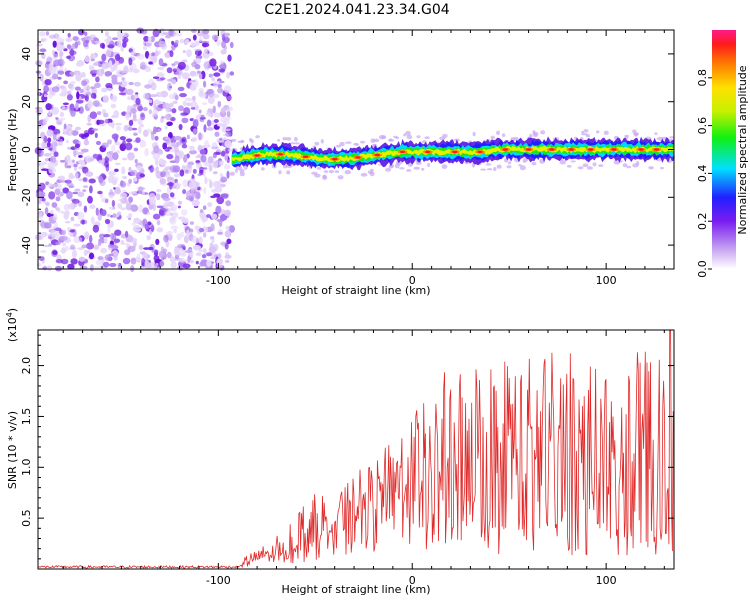 This screenshot has width=750, height=600. I want to click on heatmap-y-tick-label: 0, so click(26, 149).